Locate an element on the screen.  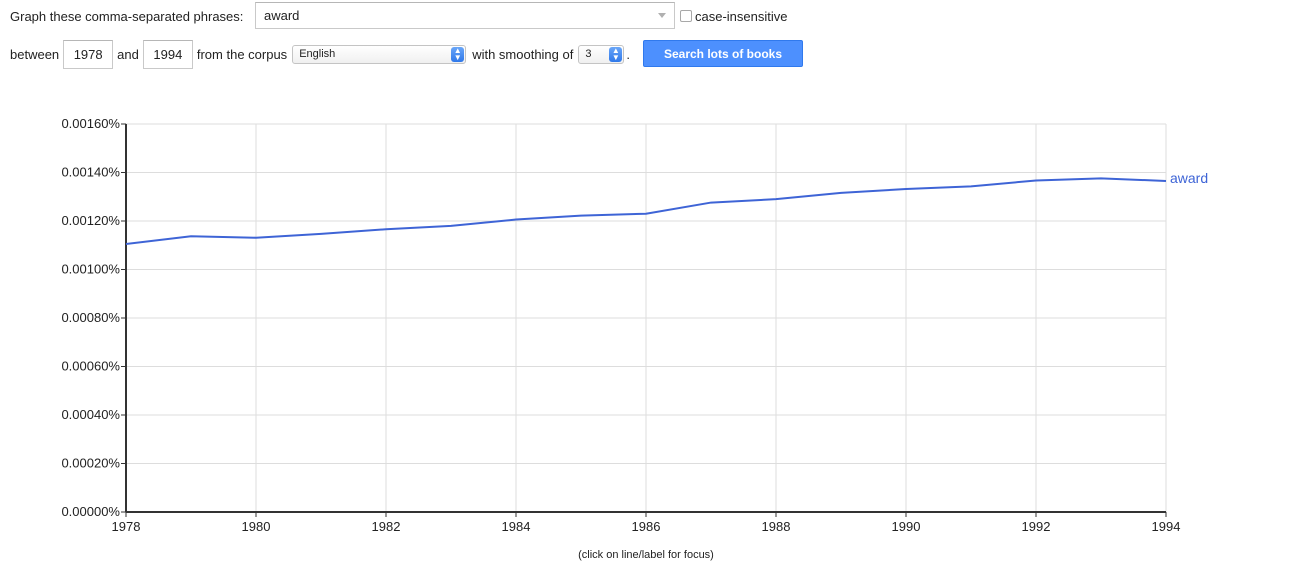
x-tick-label: 1992 is located at coordinates (1036, 526).